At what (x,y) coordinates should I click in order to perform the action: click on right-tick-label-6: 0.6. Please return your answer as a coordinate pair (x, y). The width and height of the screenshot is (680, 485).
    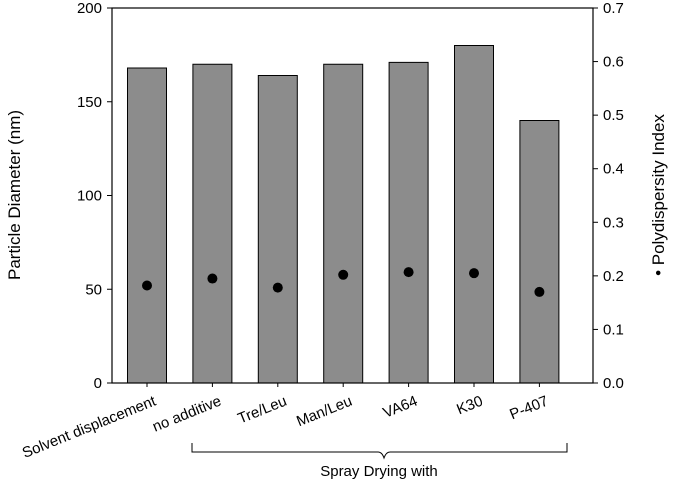
    Looking at the image, I should click on (613, 62).